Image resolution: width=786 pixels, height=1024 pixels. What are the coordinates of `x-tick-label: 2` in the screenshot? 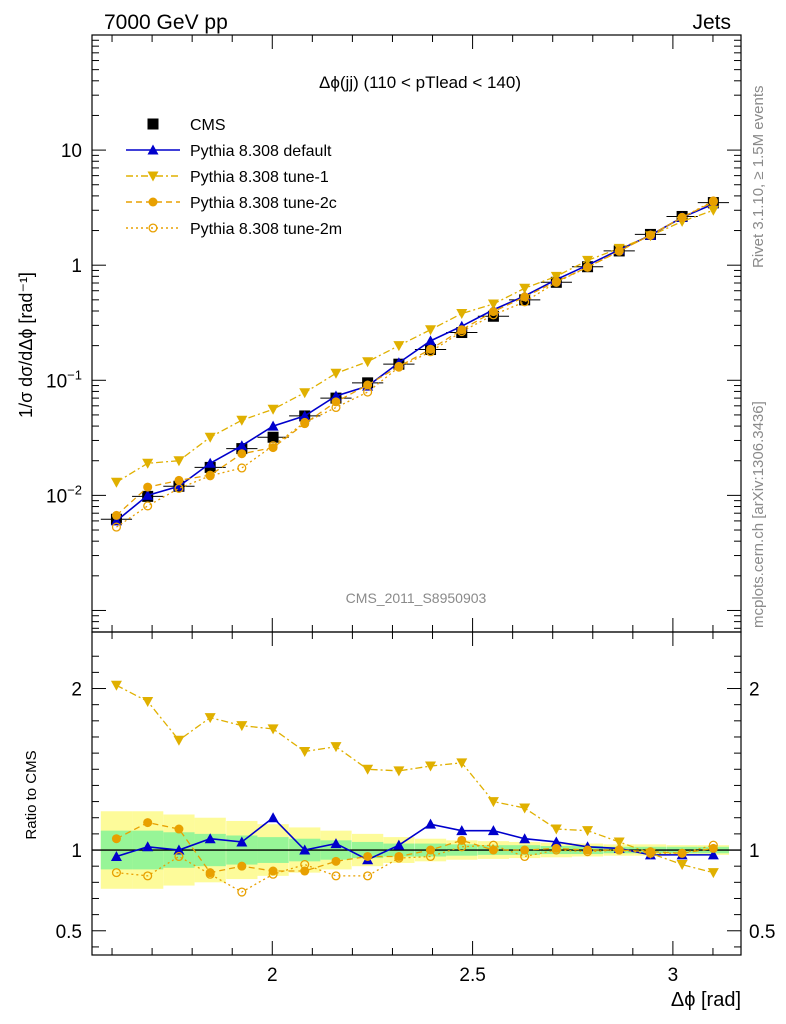 It's located at (272, 975).